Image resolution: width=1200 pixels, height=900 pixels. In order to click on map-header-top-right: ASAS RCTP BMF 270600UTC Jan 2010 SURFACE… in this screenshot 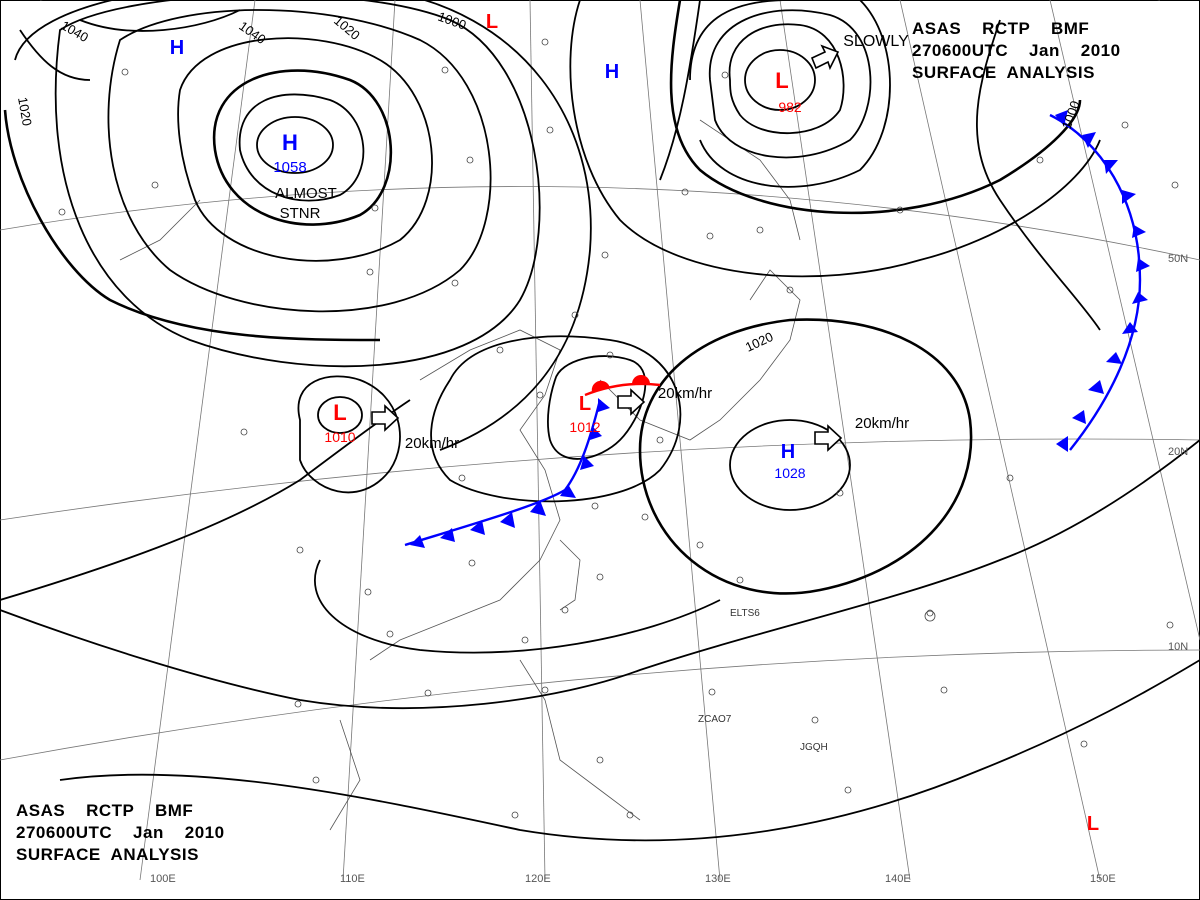, I will do `click(1016, 51)`.